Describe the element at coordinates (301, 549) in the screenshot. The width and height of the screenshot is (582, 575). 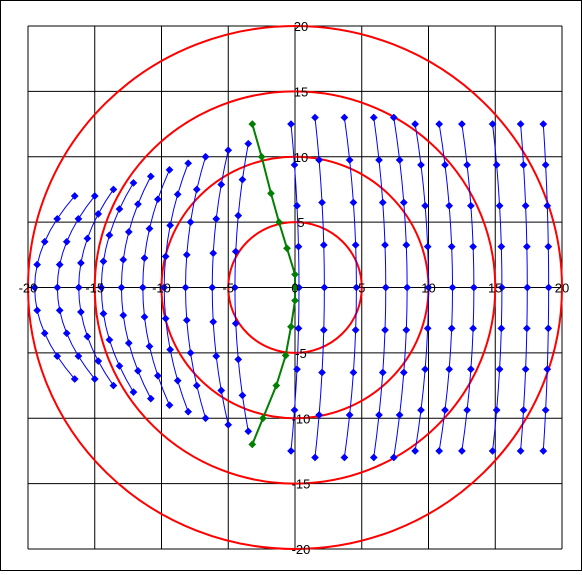
I see `y-tick-label: -20` at that location.